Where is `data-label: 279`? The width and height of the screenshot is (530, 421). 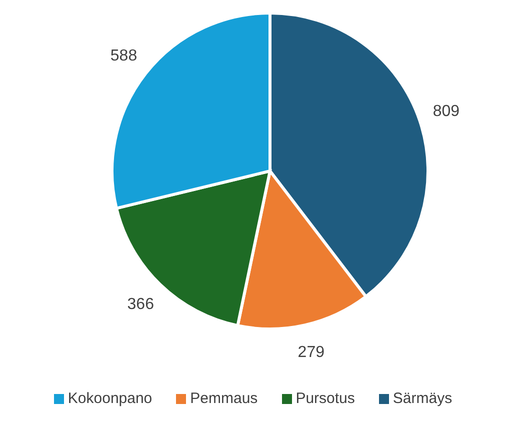 data-label: 279 is located at coordinates (311, 352).